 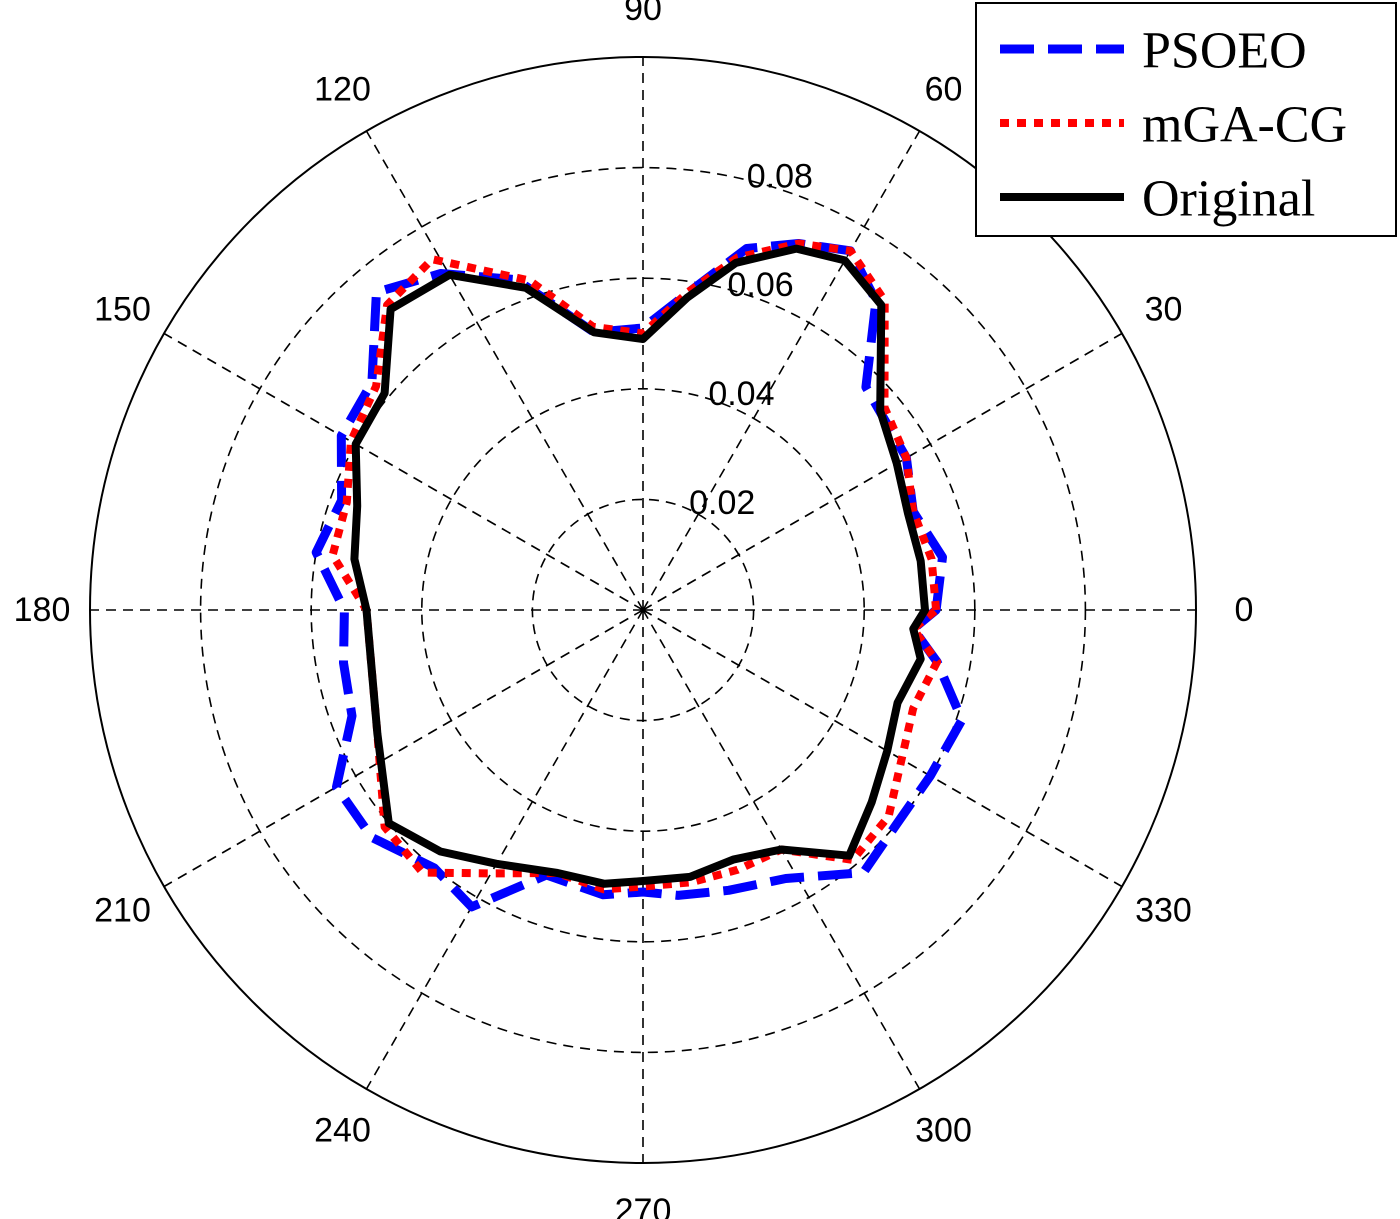 I want to click on radial-tick-labels: 0.02 0.04 0.06 0.08, so click(x=751, y=339).